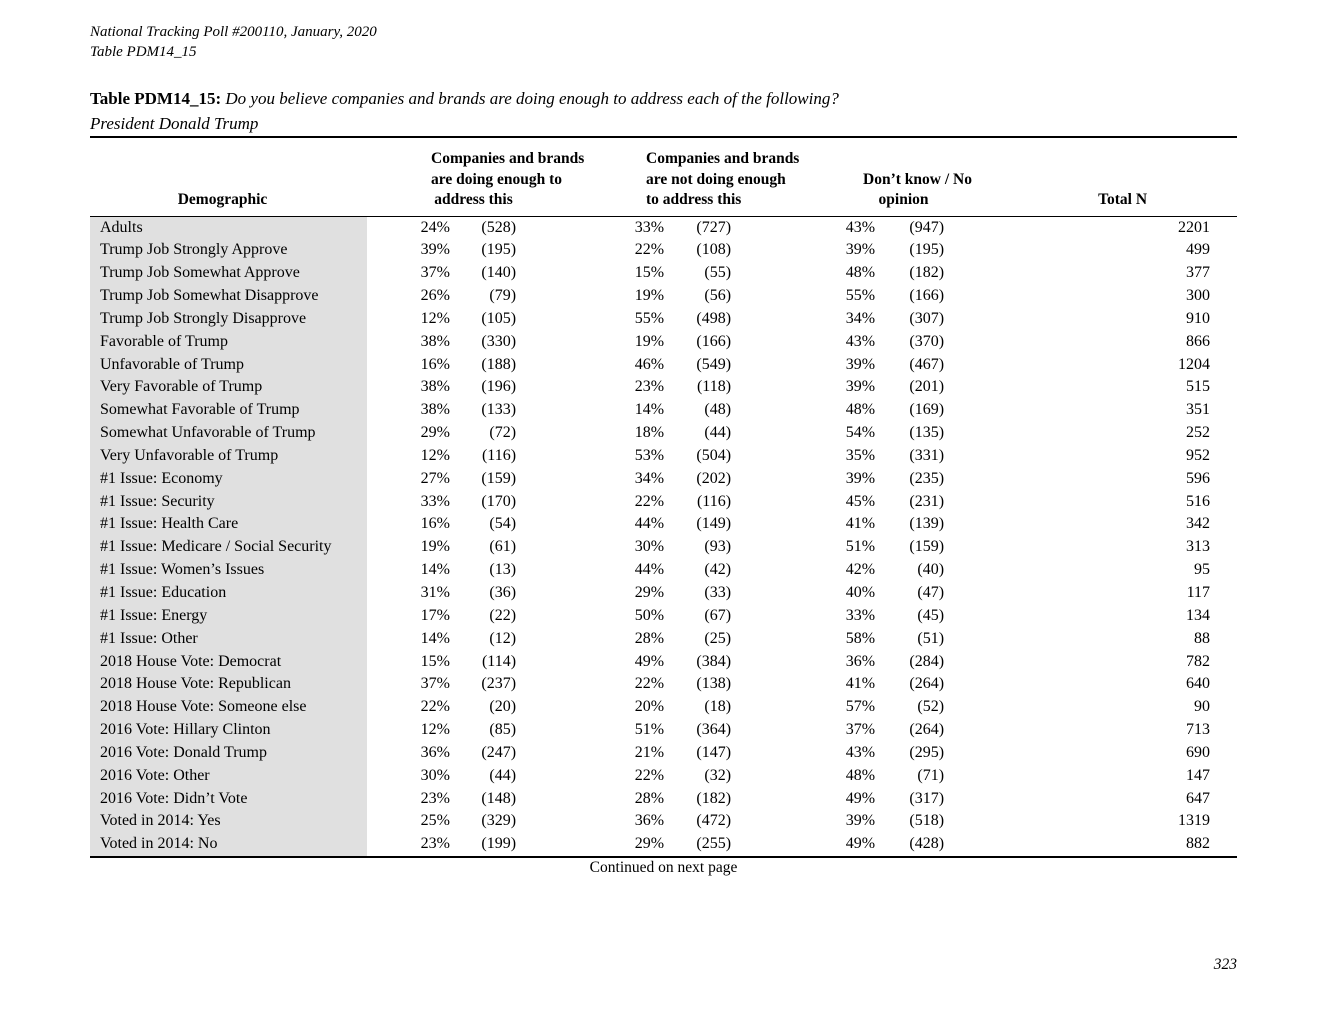 The width and height of the screenshot is (1320, 1020). Describe the element at coordinates (435, 661) in the screenshot. I see `row-doing-enough-pct: 15%` at that location.